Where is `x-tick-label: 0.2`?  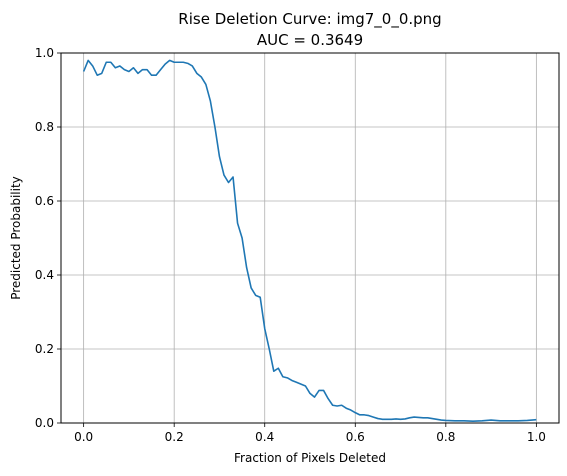 x-tick-label: 0.2 is located at coordinates (174, 437).